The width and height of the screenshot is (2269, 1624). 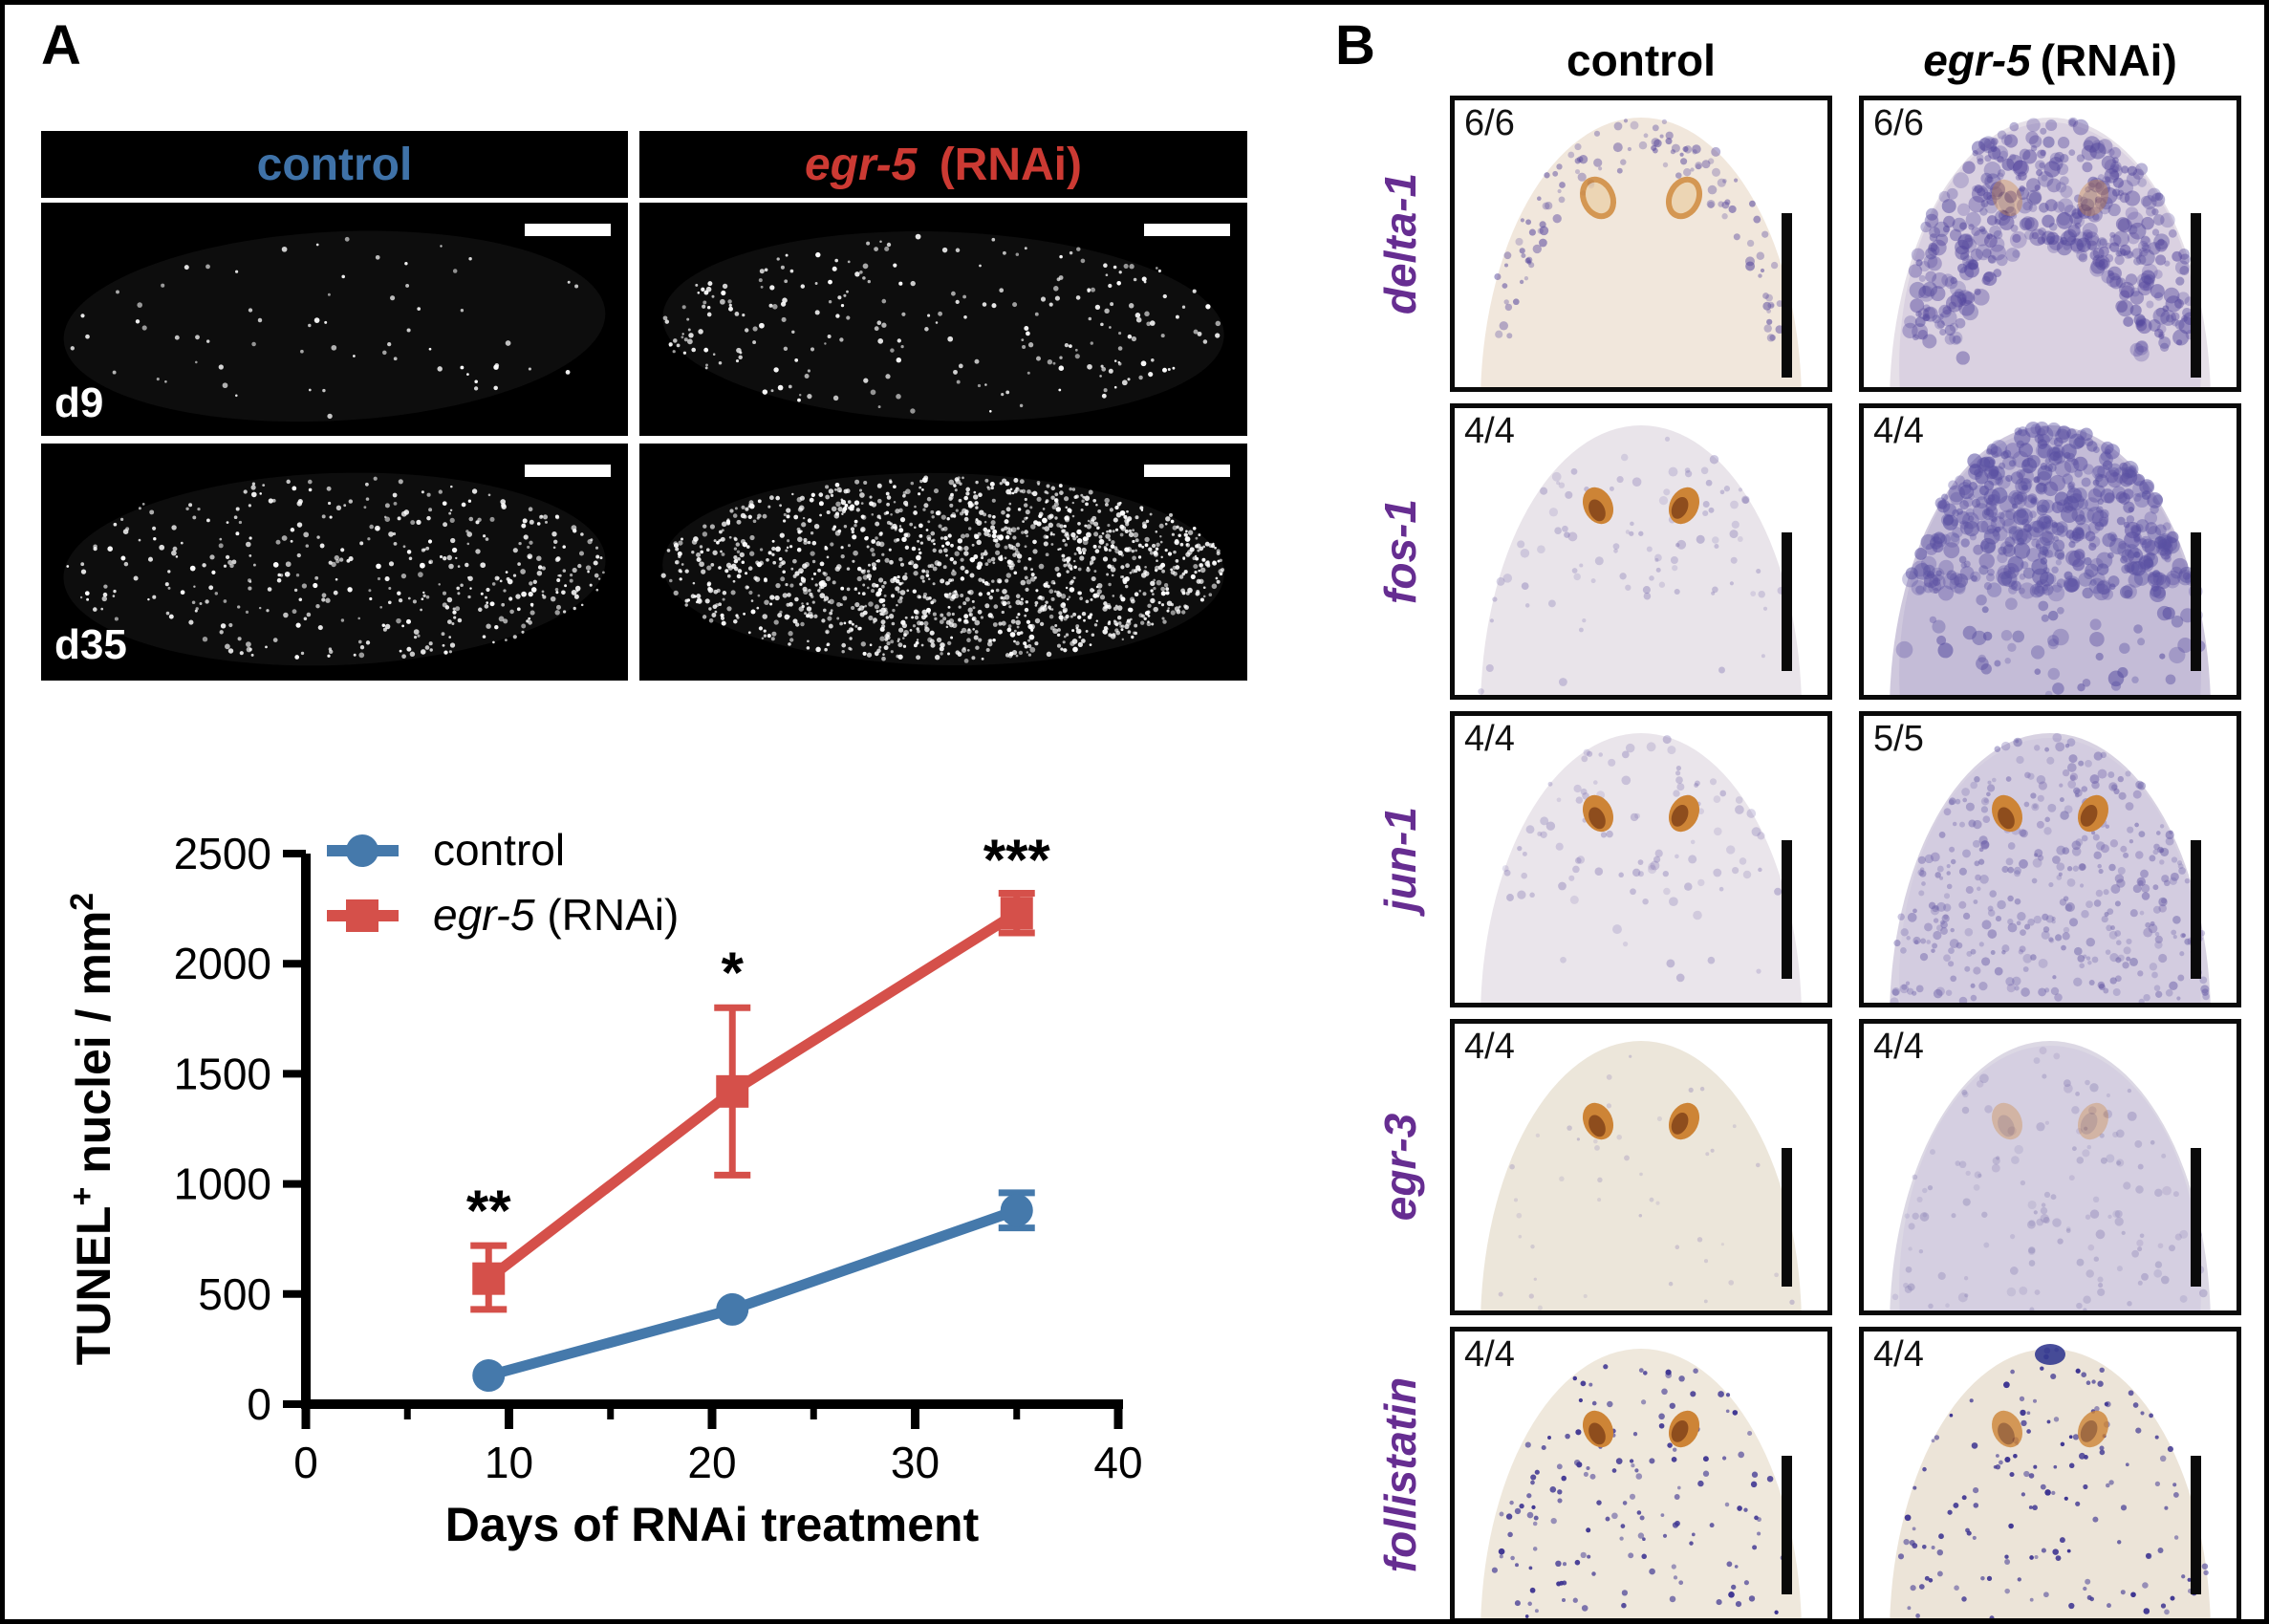 I want to click on x-tick-label: 30, so click(x=916, y=1463).